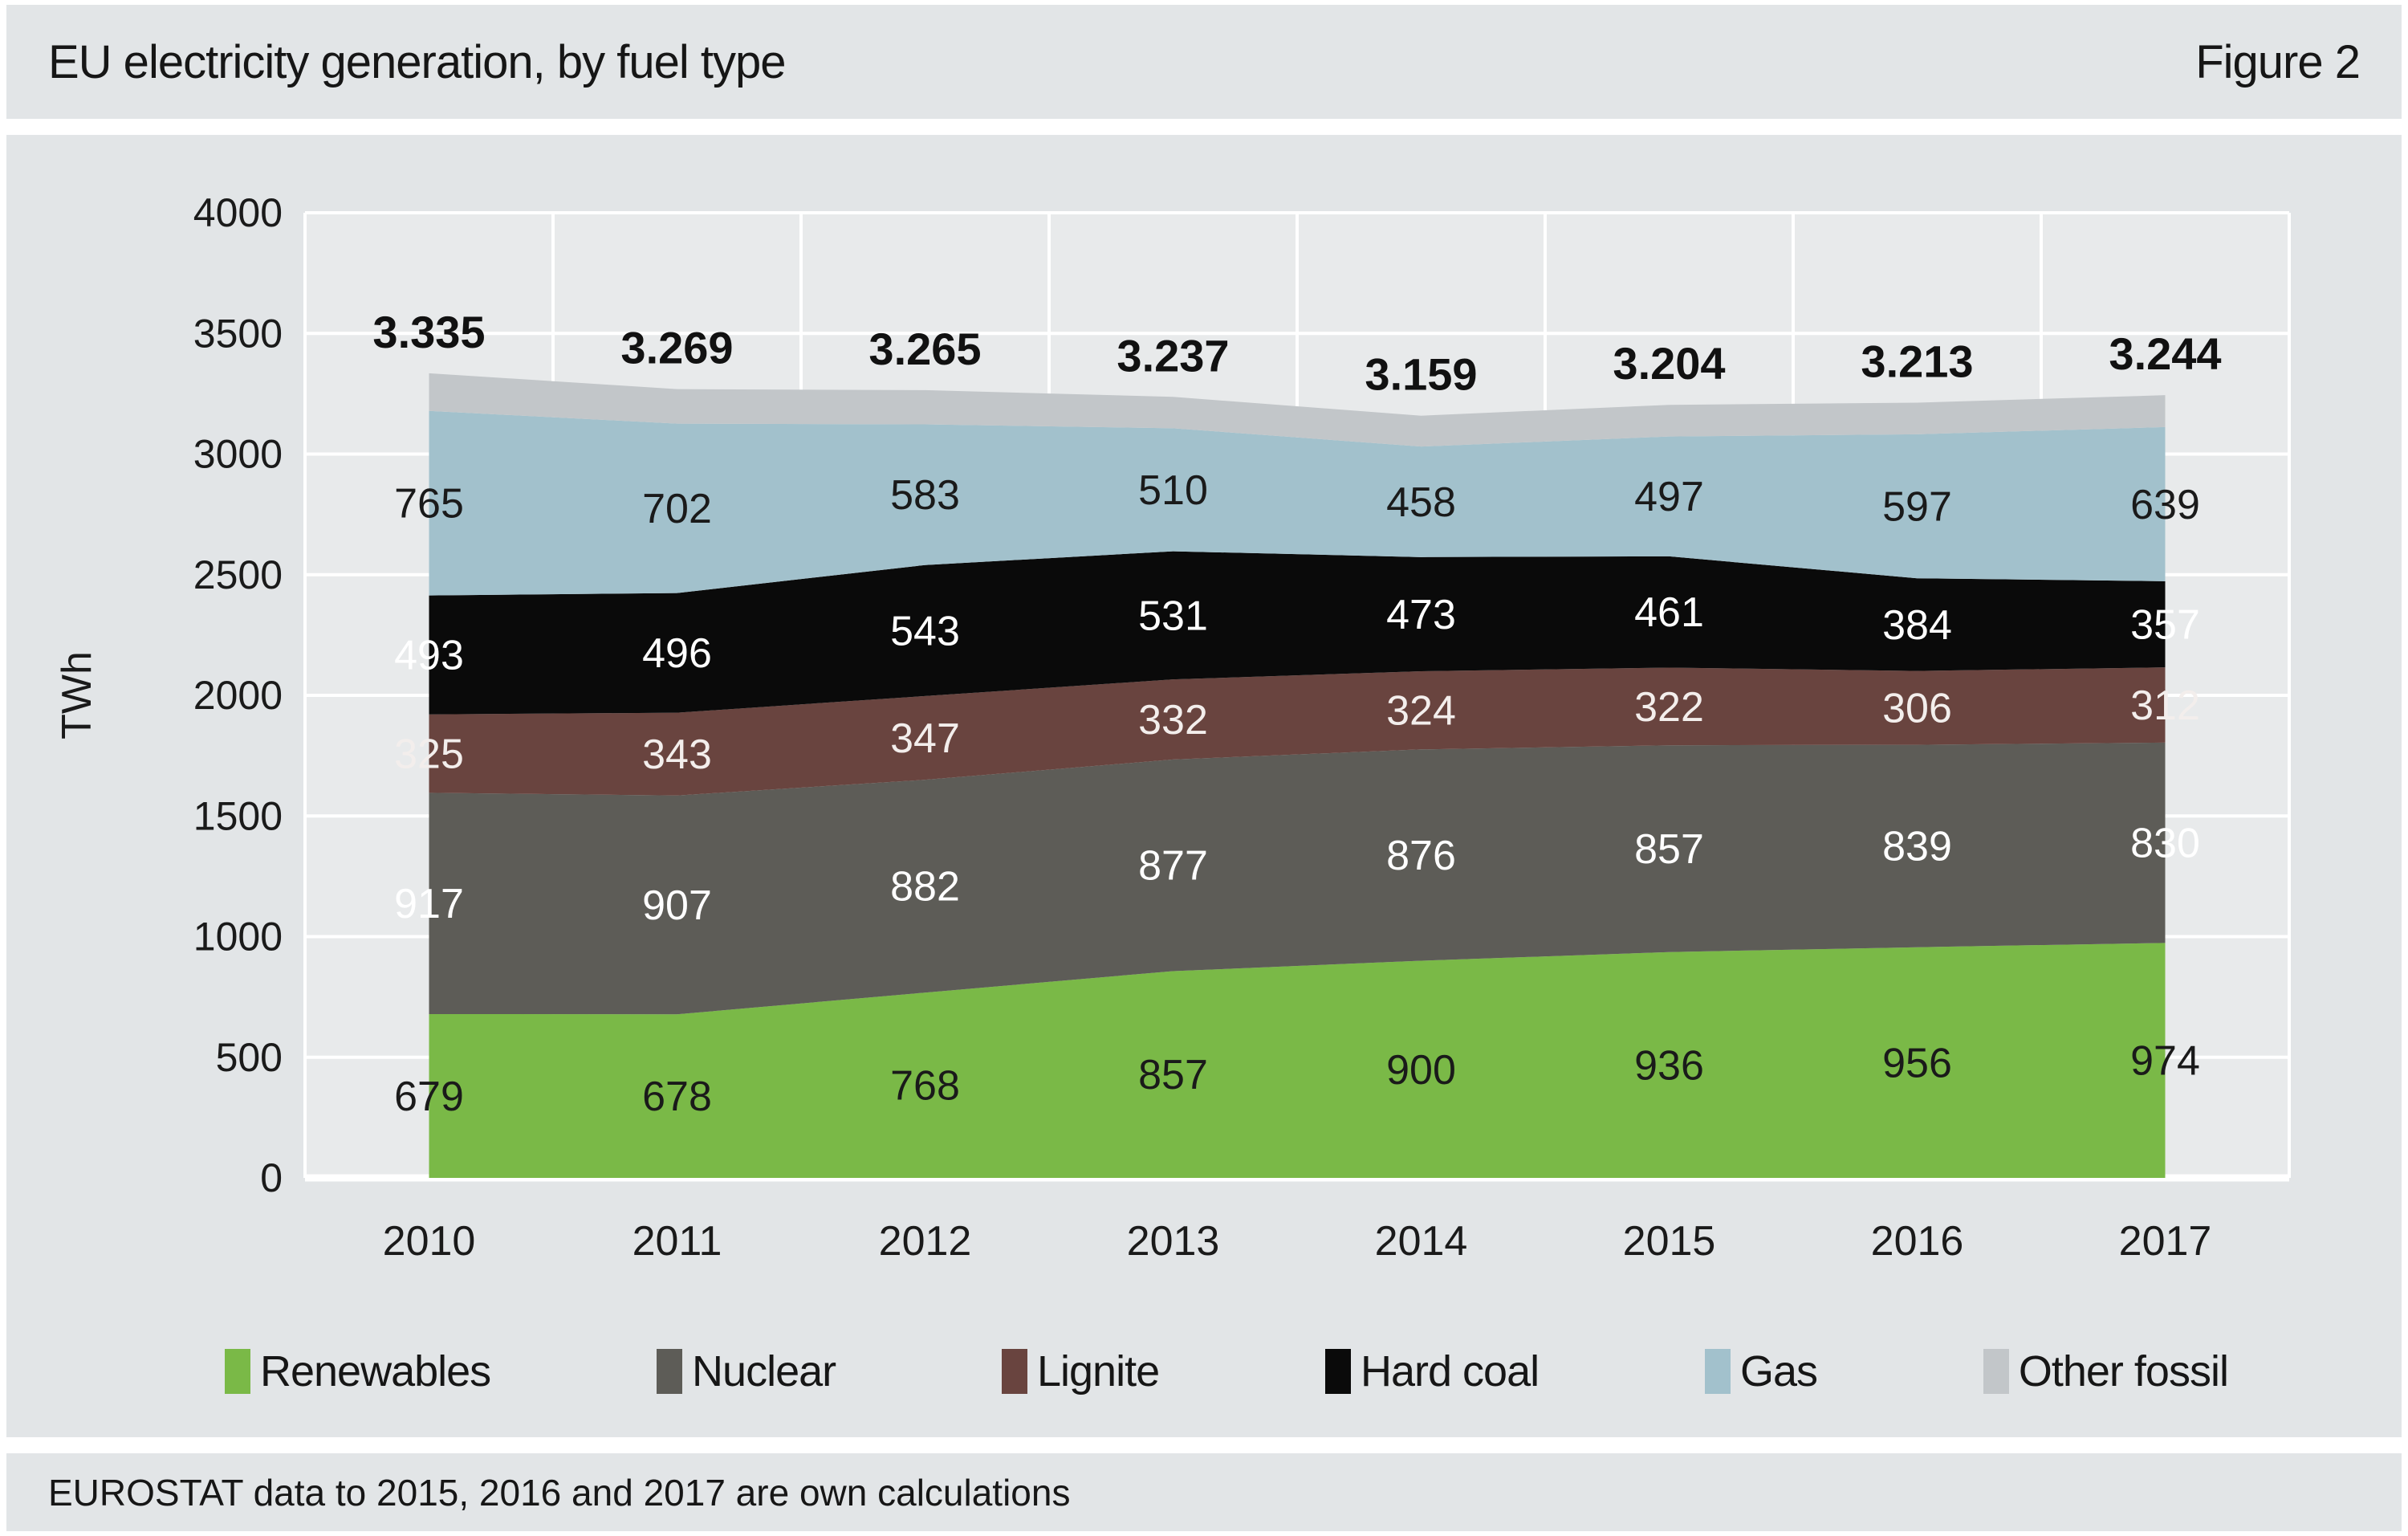  I want to click on ytick-label-1500: 1500, so click(238, 815).